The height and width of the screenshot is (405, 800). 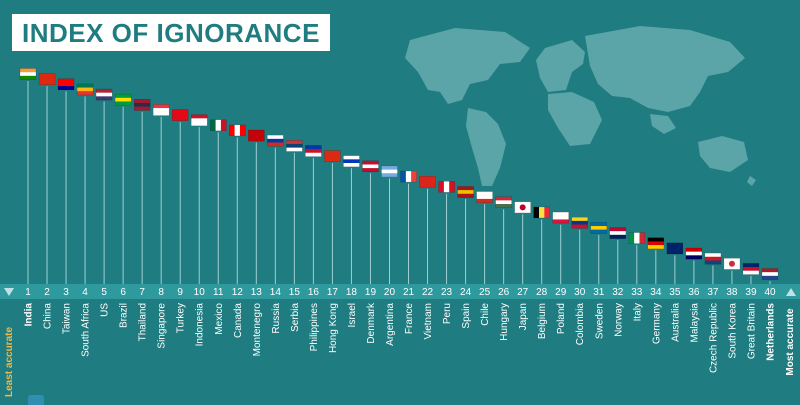 I want to click on country-label-australia: Australia, so click(x=675, y=322).